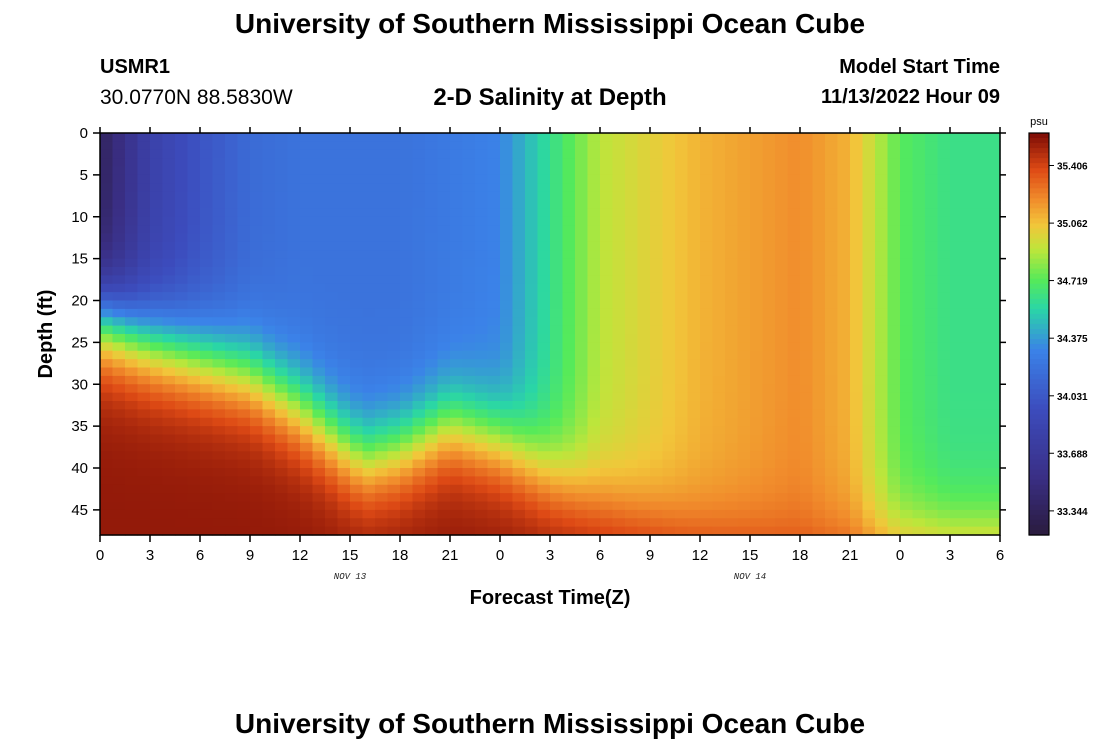  What do you see at coordinates (1072, 339) in the screenshot?
I see `colorbar-tick-label: 34.375` at bounding box center [1072, 339].